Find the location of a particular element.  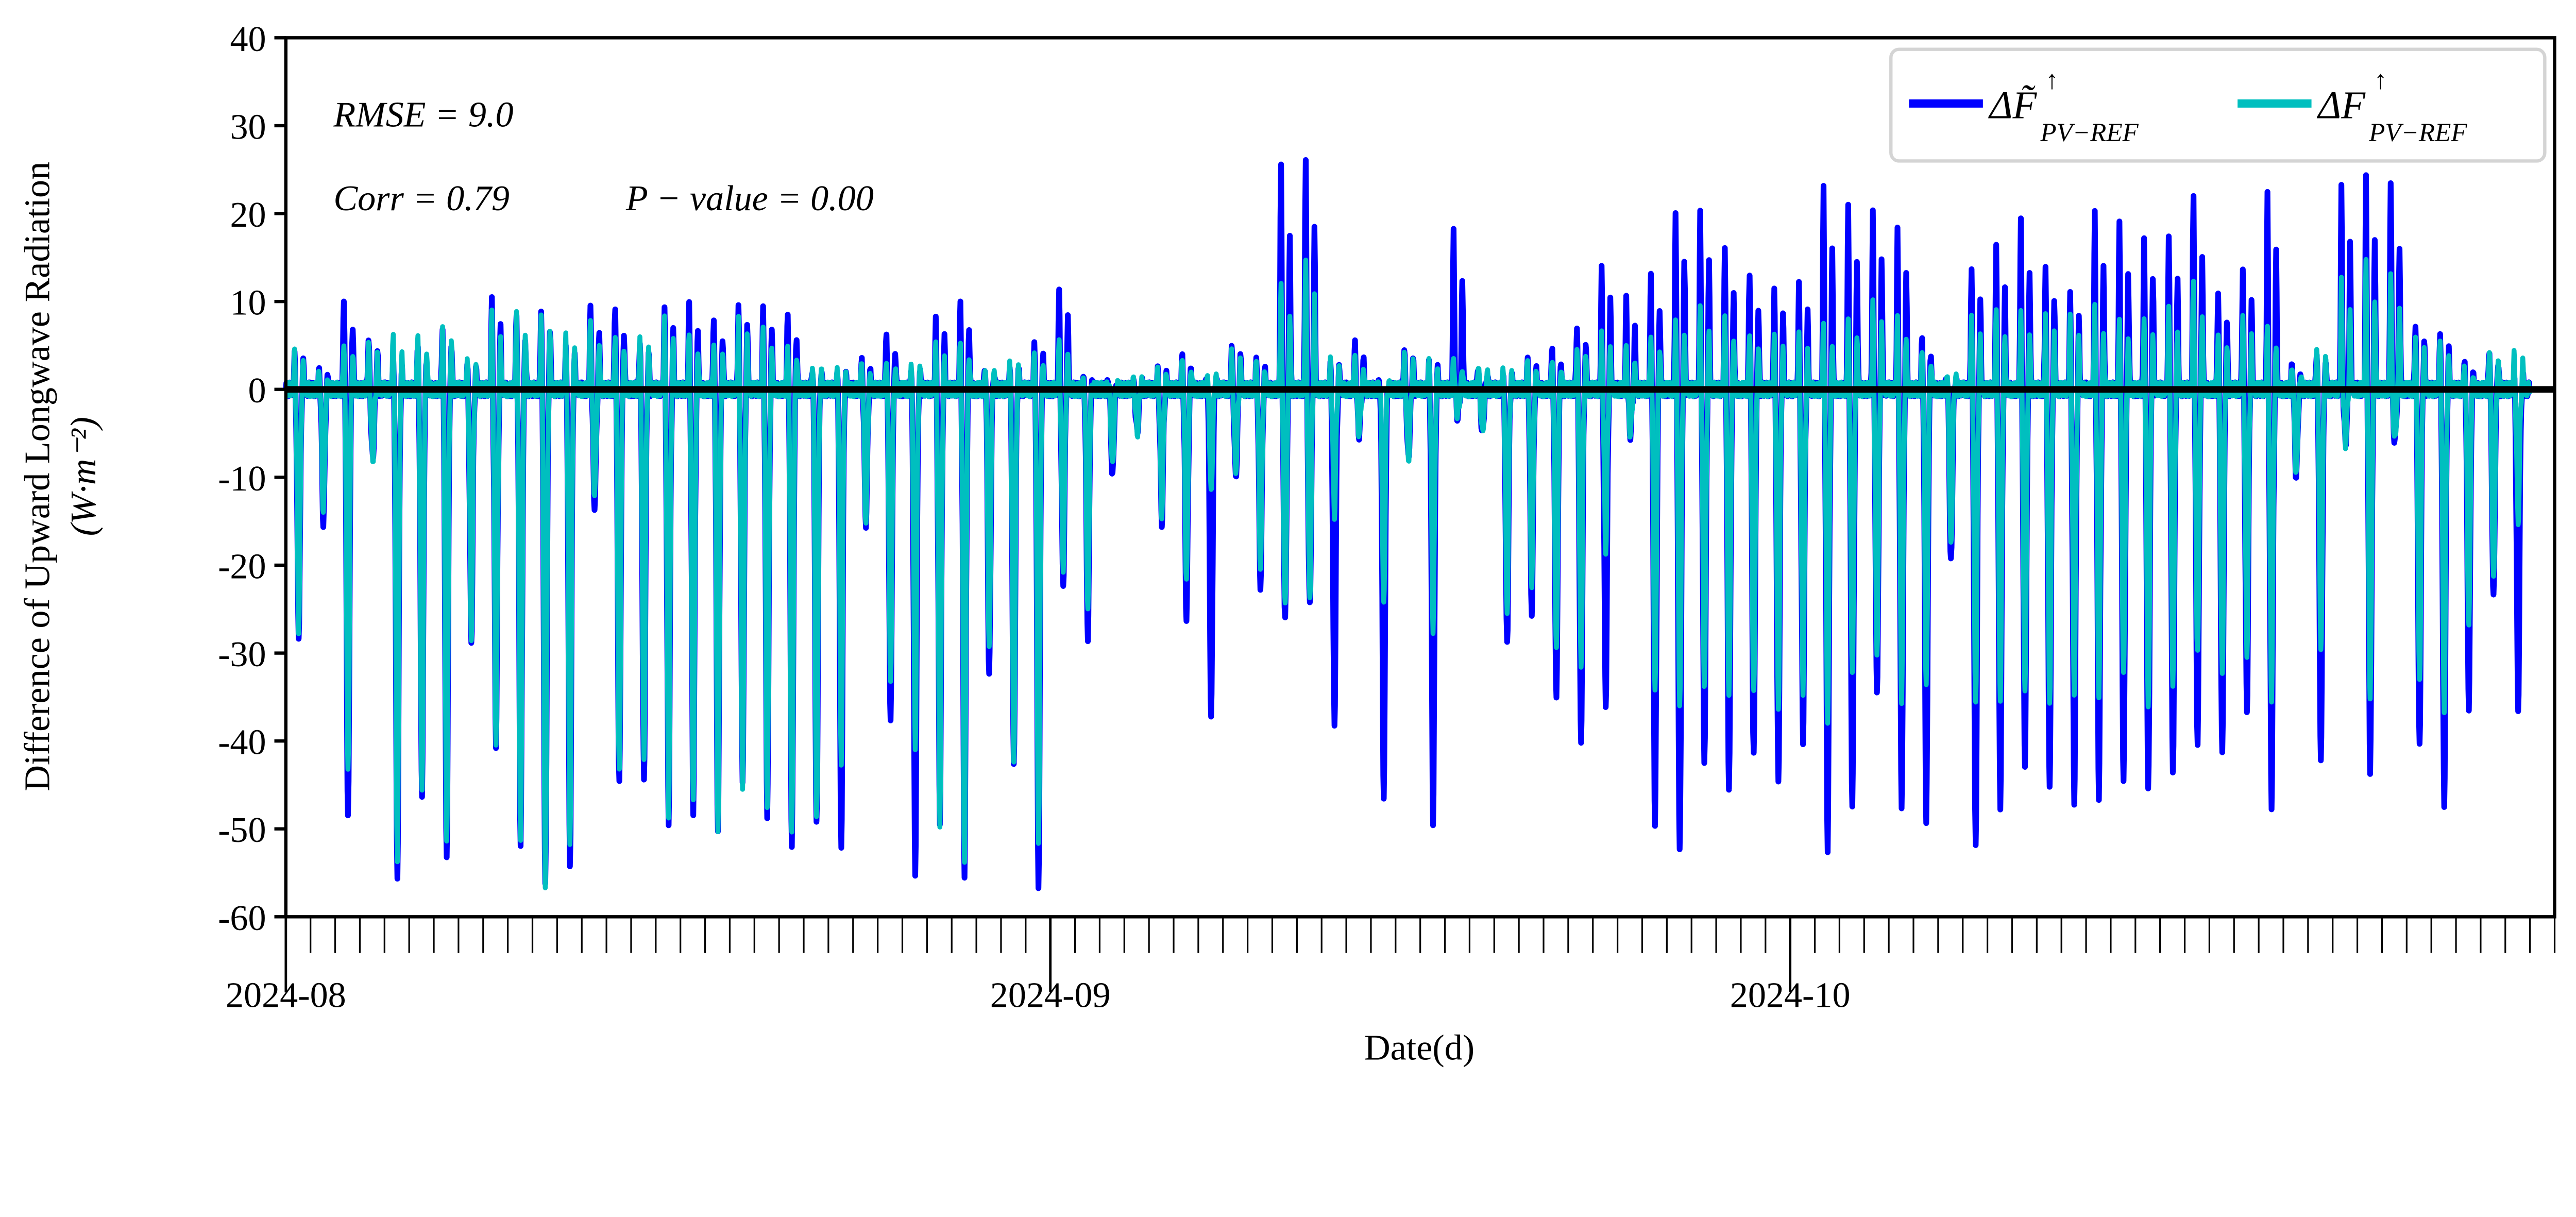

legend-label-1-main: ΔF̃ is located at coordinates (2013, 105).